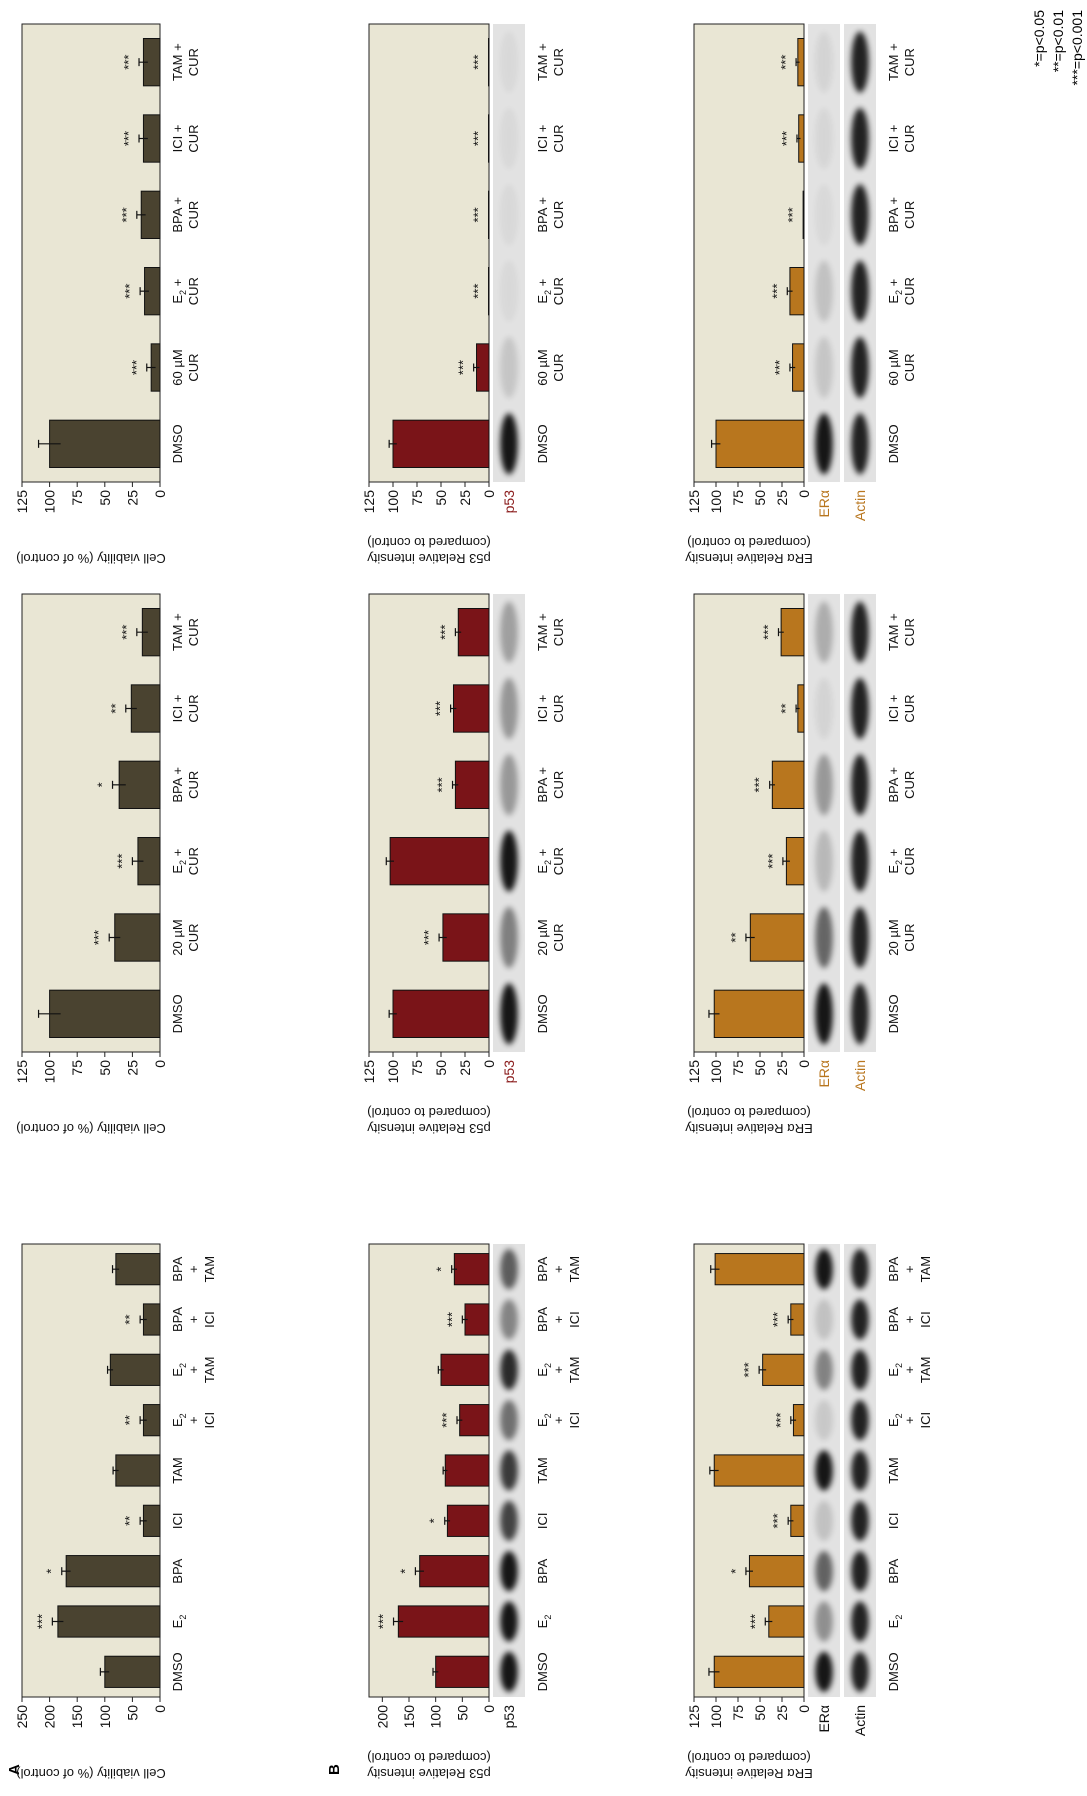 The width and height of the screenshot is (1087, 1796). I want to click on y-axis-label: (compared to control), so click(429, 1757).